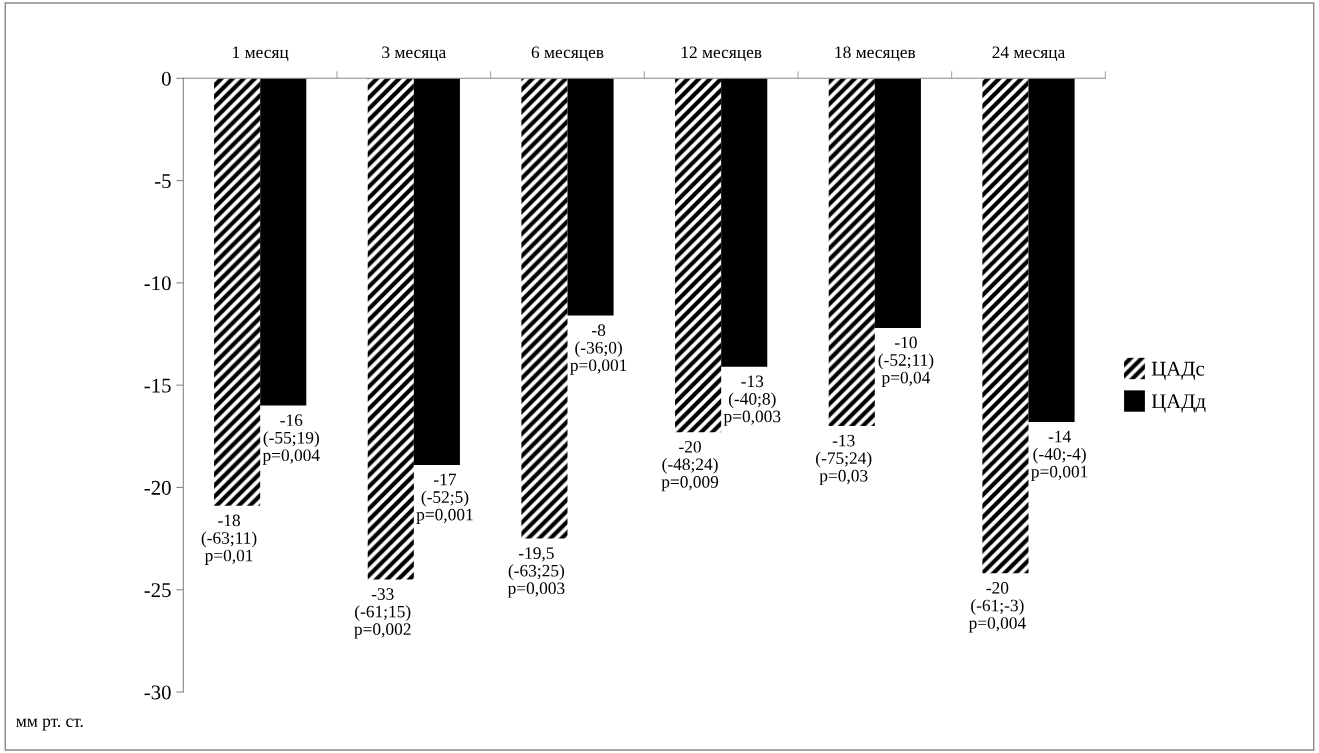 This screenshot has height=753, width=1319. I want to click on y-tick-label: 0, so click(166, 78).